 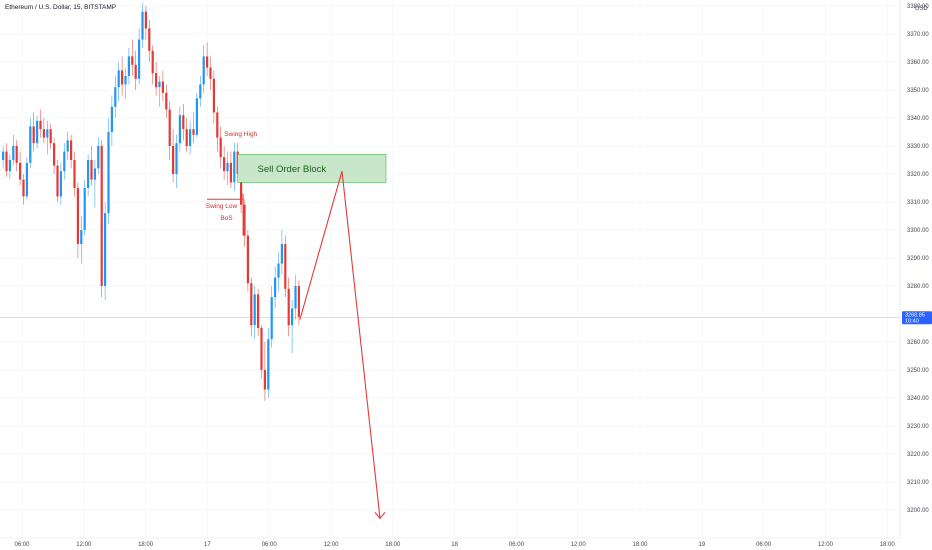 What do you see at coordinates (918, 343) in the screenshot?
I see `price-tick-label: 3260.00` at bounding box center [918, 343].